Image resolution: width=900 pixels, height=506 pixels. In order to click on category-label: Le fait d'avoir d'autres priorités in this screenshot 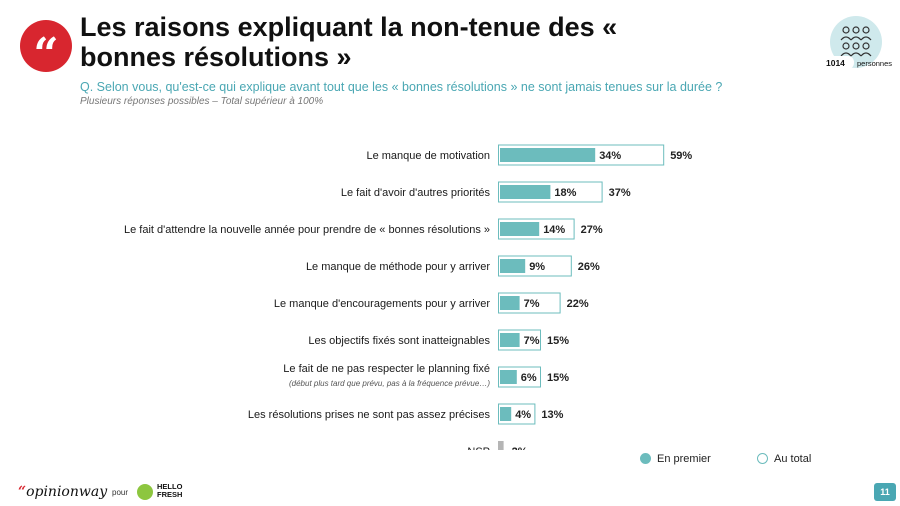, I will do `click(416, 193)`.